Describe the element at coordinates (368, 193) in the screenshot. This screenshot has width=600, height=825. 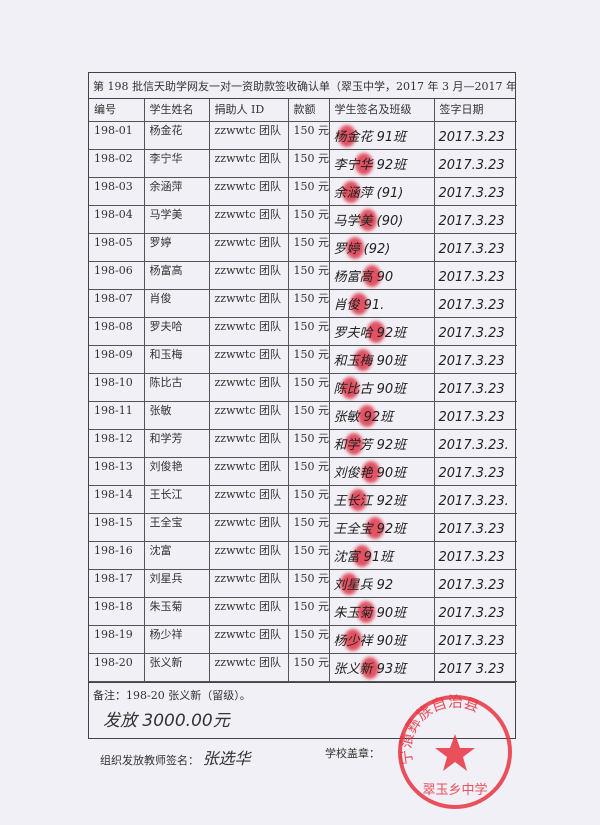
I see `handwritten-signature: 余涵萍 (91)` at that location.